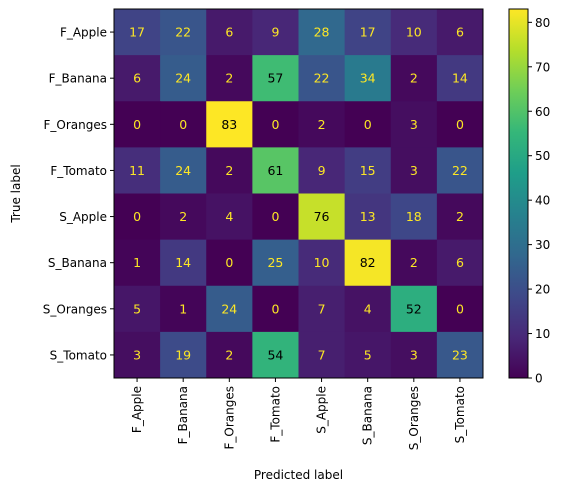  Describe the element at coordinates (275, 414) in the screenshot. I see `x-tick-label: F_Tomato` at that location.